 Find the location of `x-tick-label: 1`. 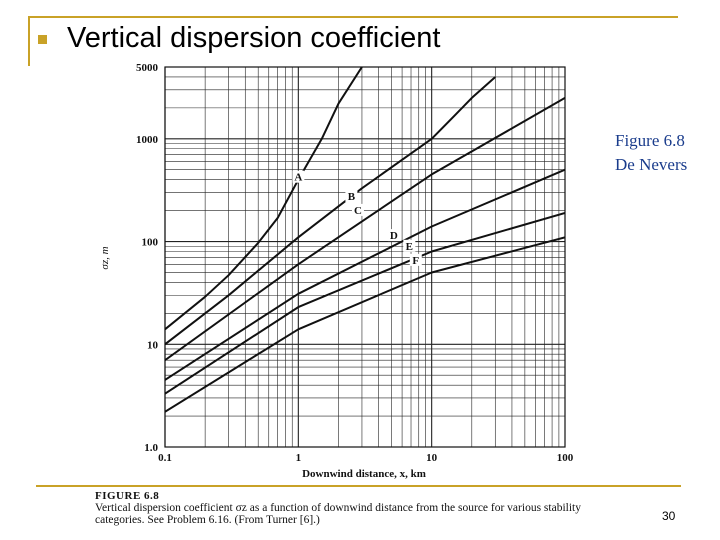

x-tick-label: 1 is located at coordinates (299, 458).